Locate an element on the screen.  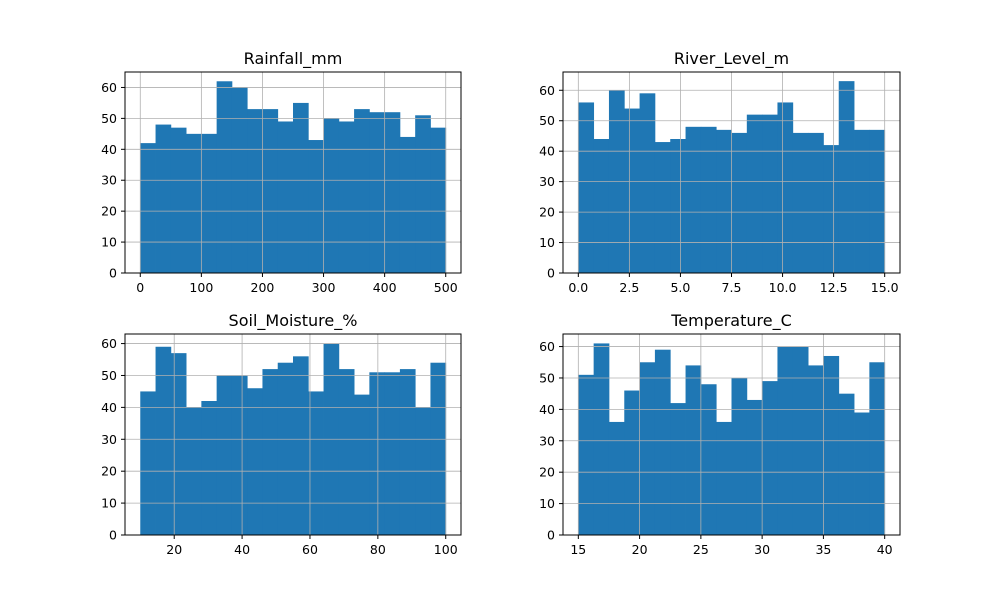
x-tick-label: 35 is located at coordinates (823, 549).